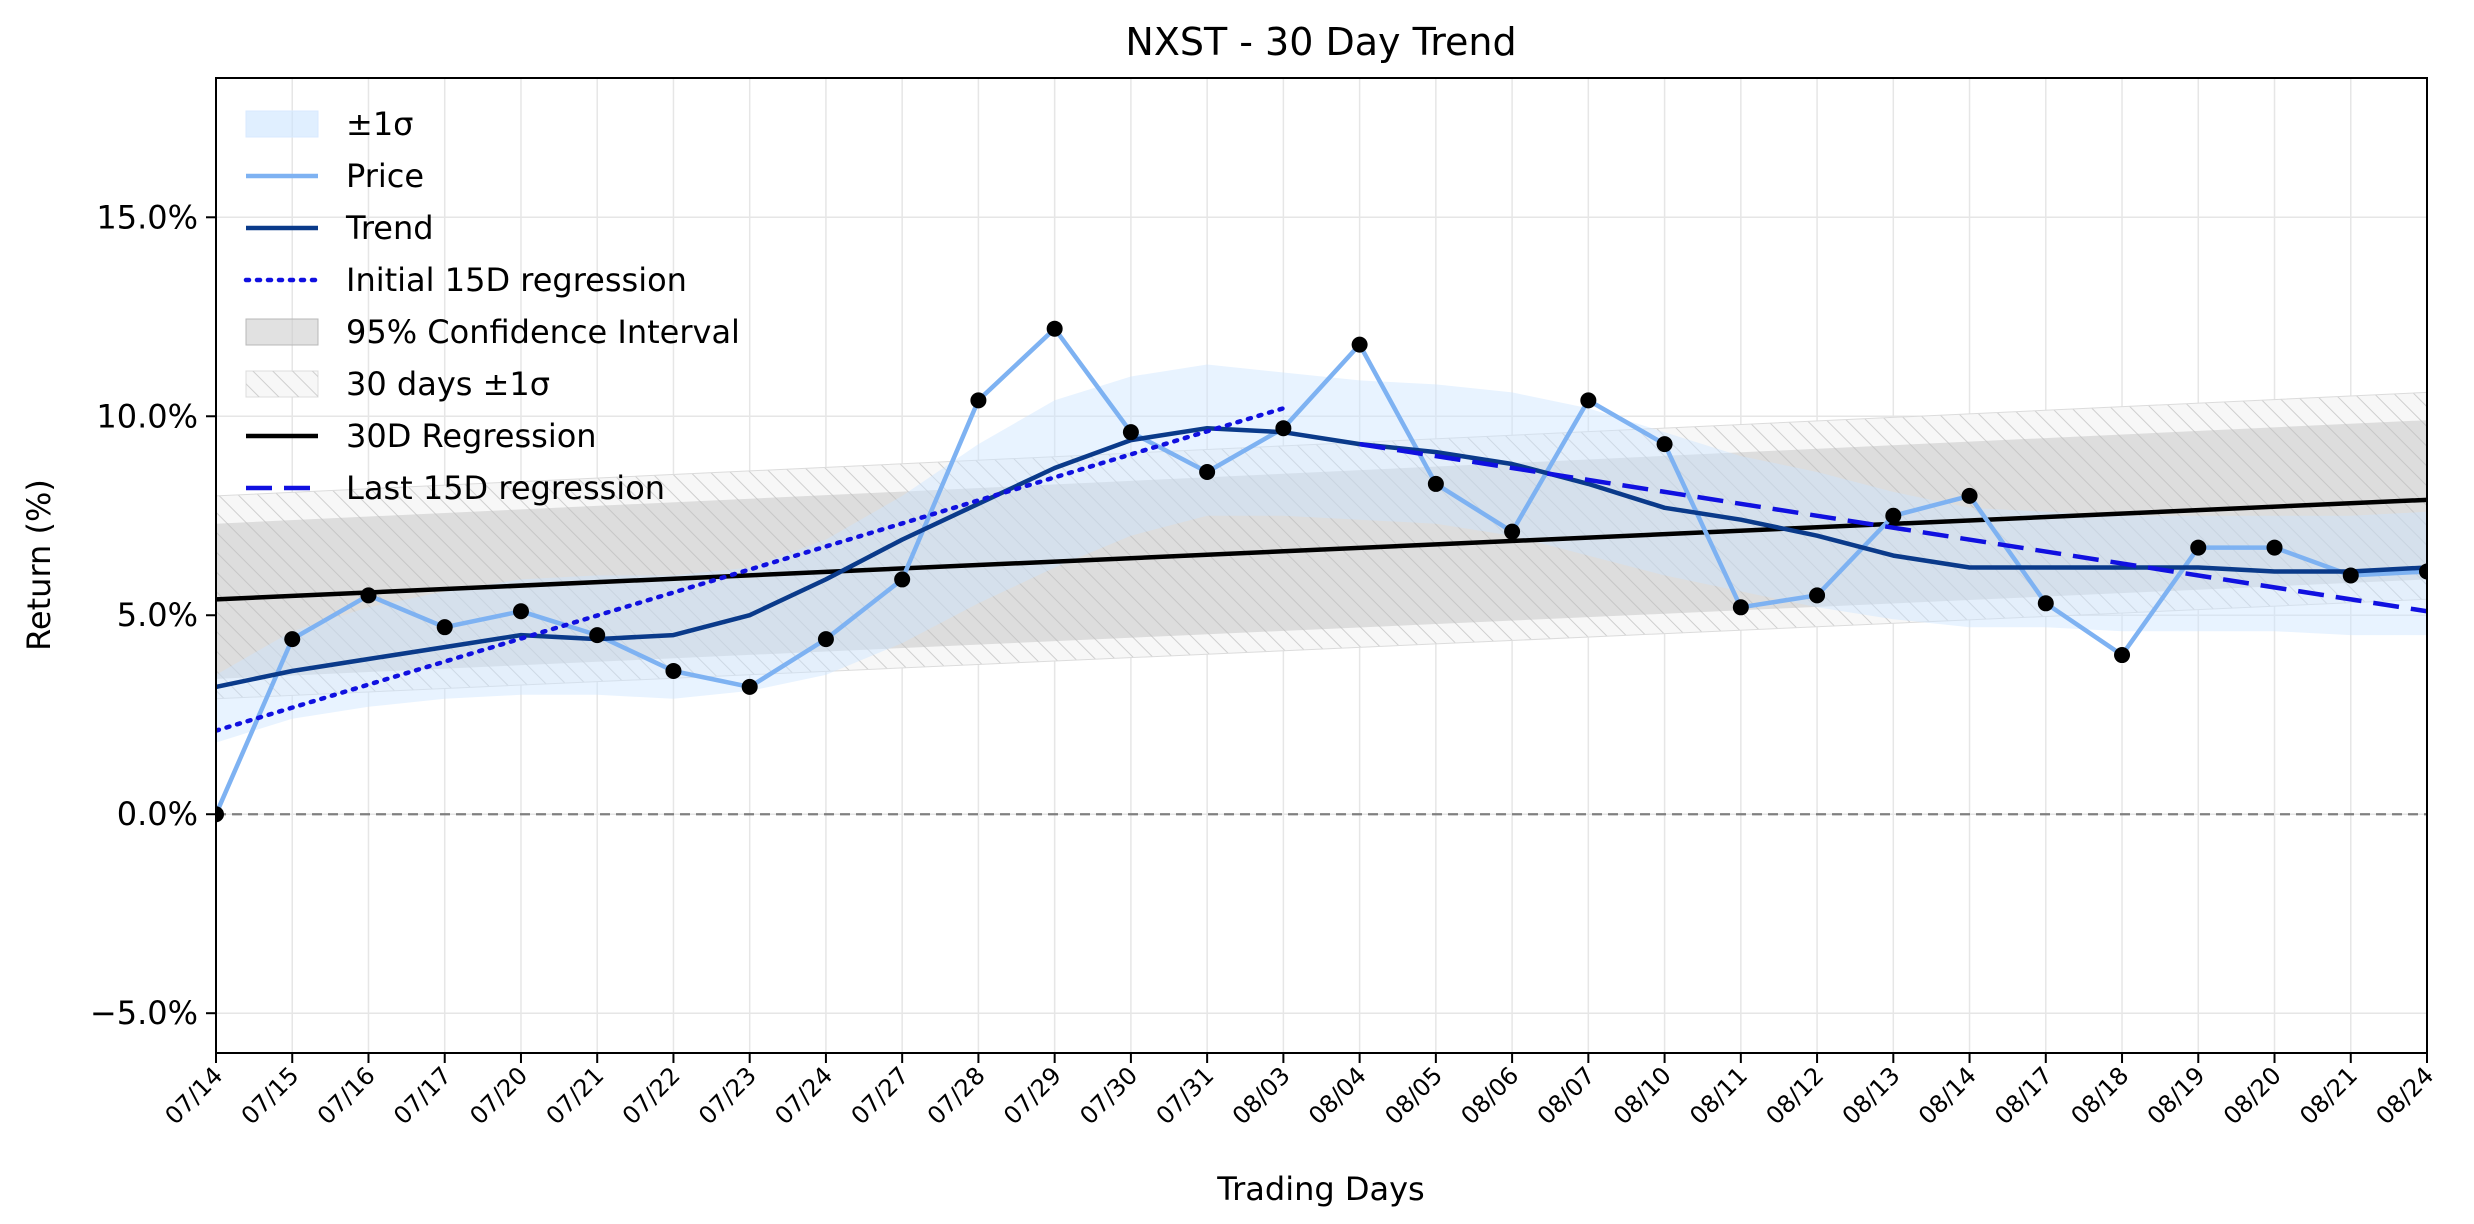 Image resolution: width=2474 pixels, height=1224 pixels. Describe the element at coordinates (516, 280) in the screenshot. I see `legend-label: Initial 15D regression` at that location.